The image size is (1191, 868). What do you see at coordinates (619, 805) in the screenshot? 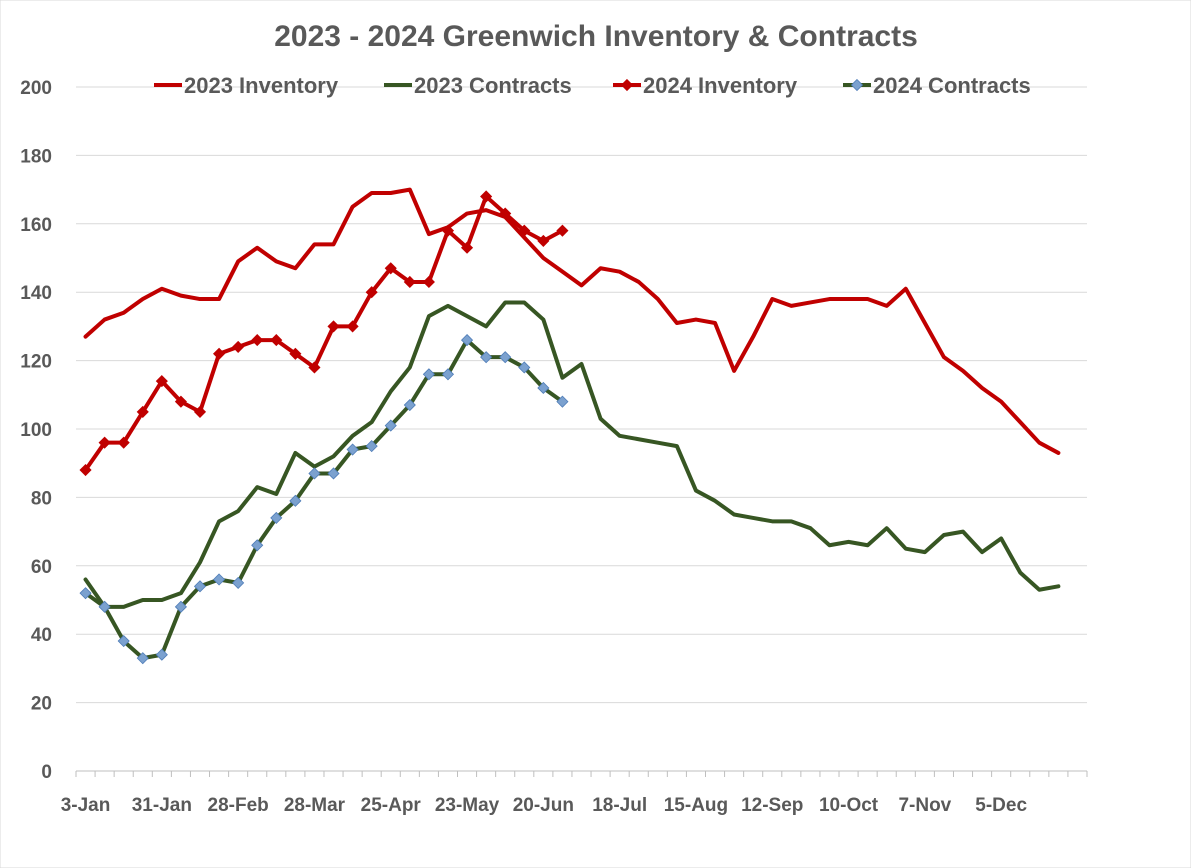
I see `x-tick-label: 18-Jul` at bounding box center [619, 805].